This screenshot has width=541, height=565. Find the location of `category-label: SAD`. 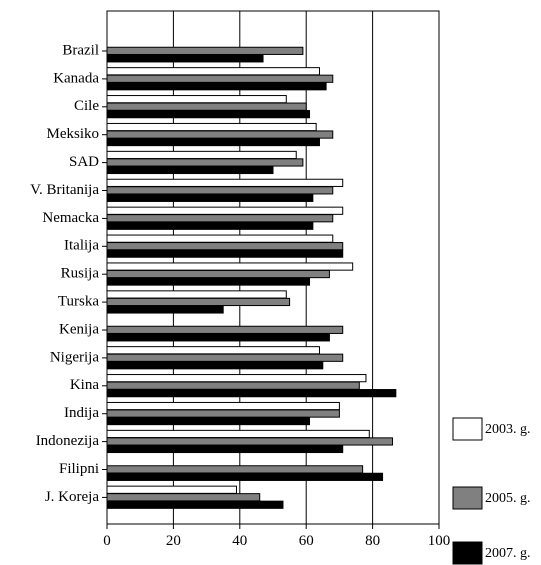

category-label: SAD is located at coordinates (84, 162).